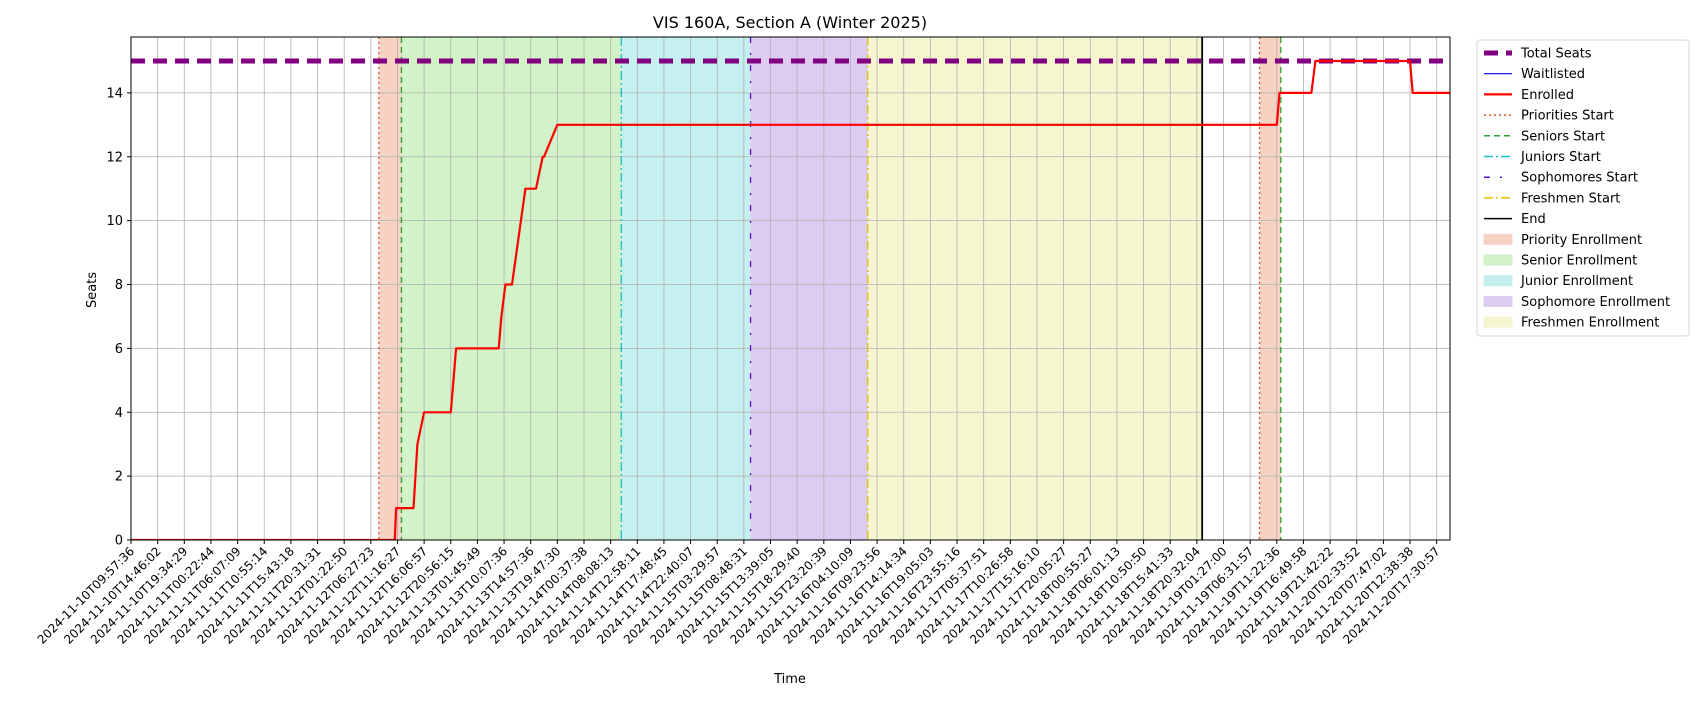 The width and height of the screenshot is (1700, 704). I want to click on legend-item-priority-enrollment: Priority Enrollment, so click(1562, 240).